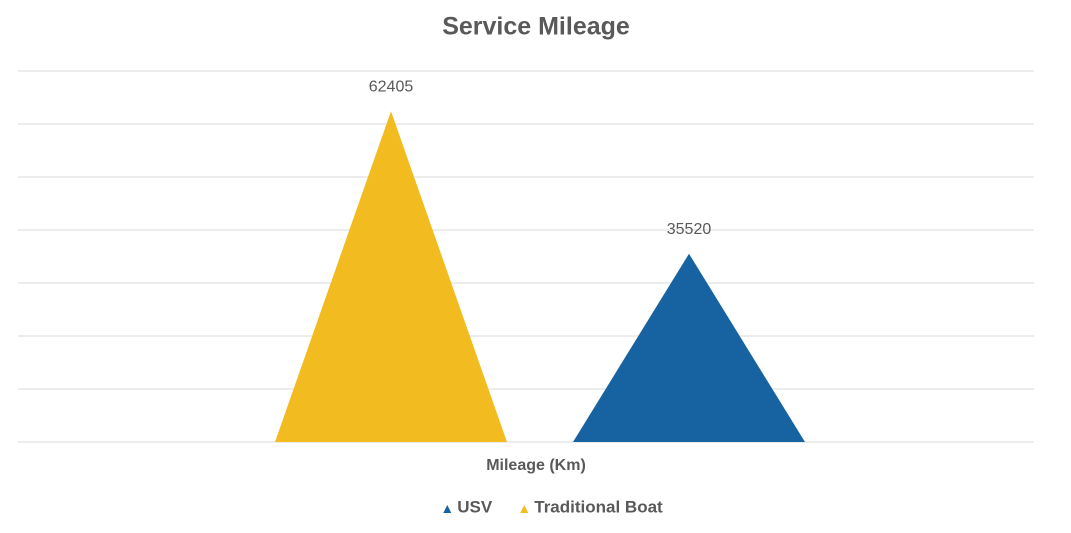 This screenshot has width=1071, height=533. I want to click on x-tick-label: Mileage (Km), so click(536, 465).